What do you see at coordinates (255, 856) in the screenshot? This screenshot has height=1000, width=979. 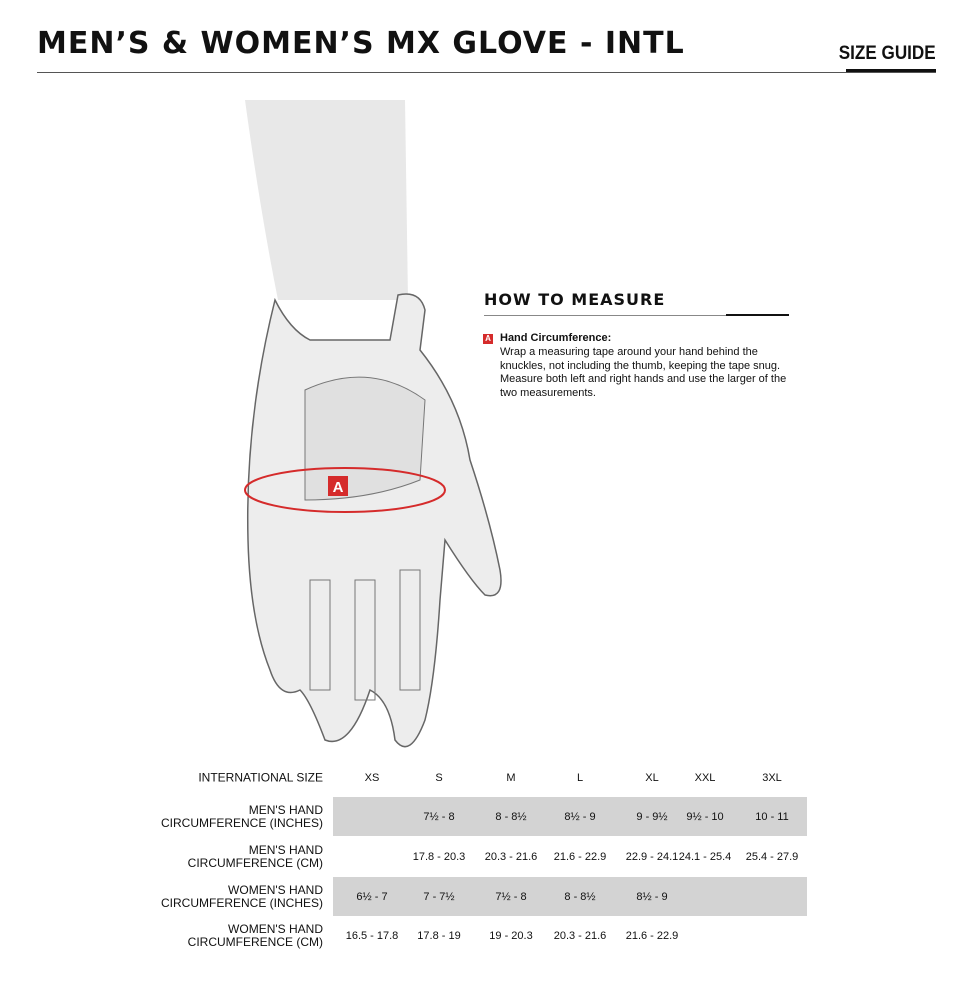 I see `row-label: MEN'S HAND CIRCUMFERENCE (CM)` at bounding box center [255, 856].